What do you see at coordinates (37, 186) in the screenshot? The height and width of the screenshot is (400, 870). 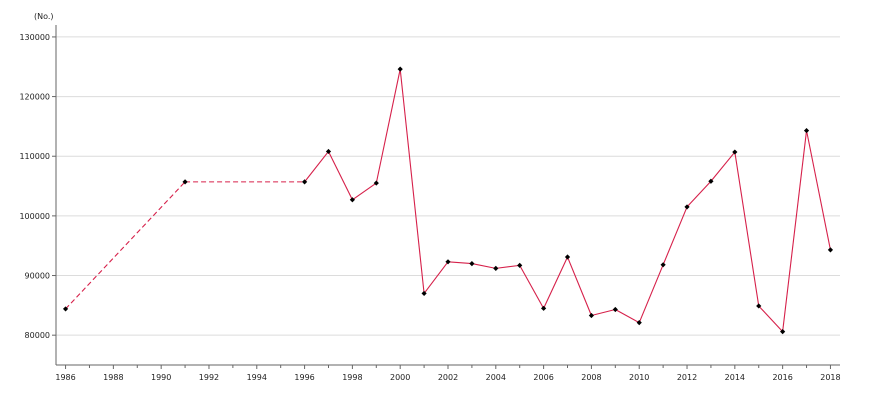 I see `y-axis-ticks: 80000 90000 100000 110000 120000 130000` at bounding box center [37, 186].